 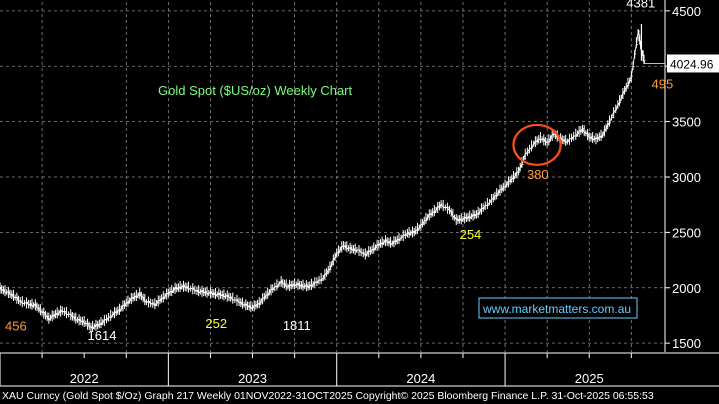 What do you see at coordinates (663, 83) in the screenshot?
I see `annotation-label: 495` at bounding box center [663, 83].